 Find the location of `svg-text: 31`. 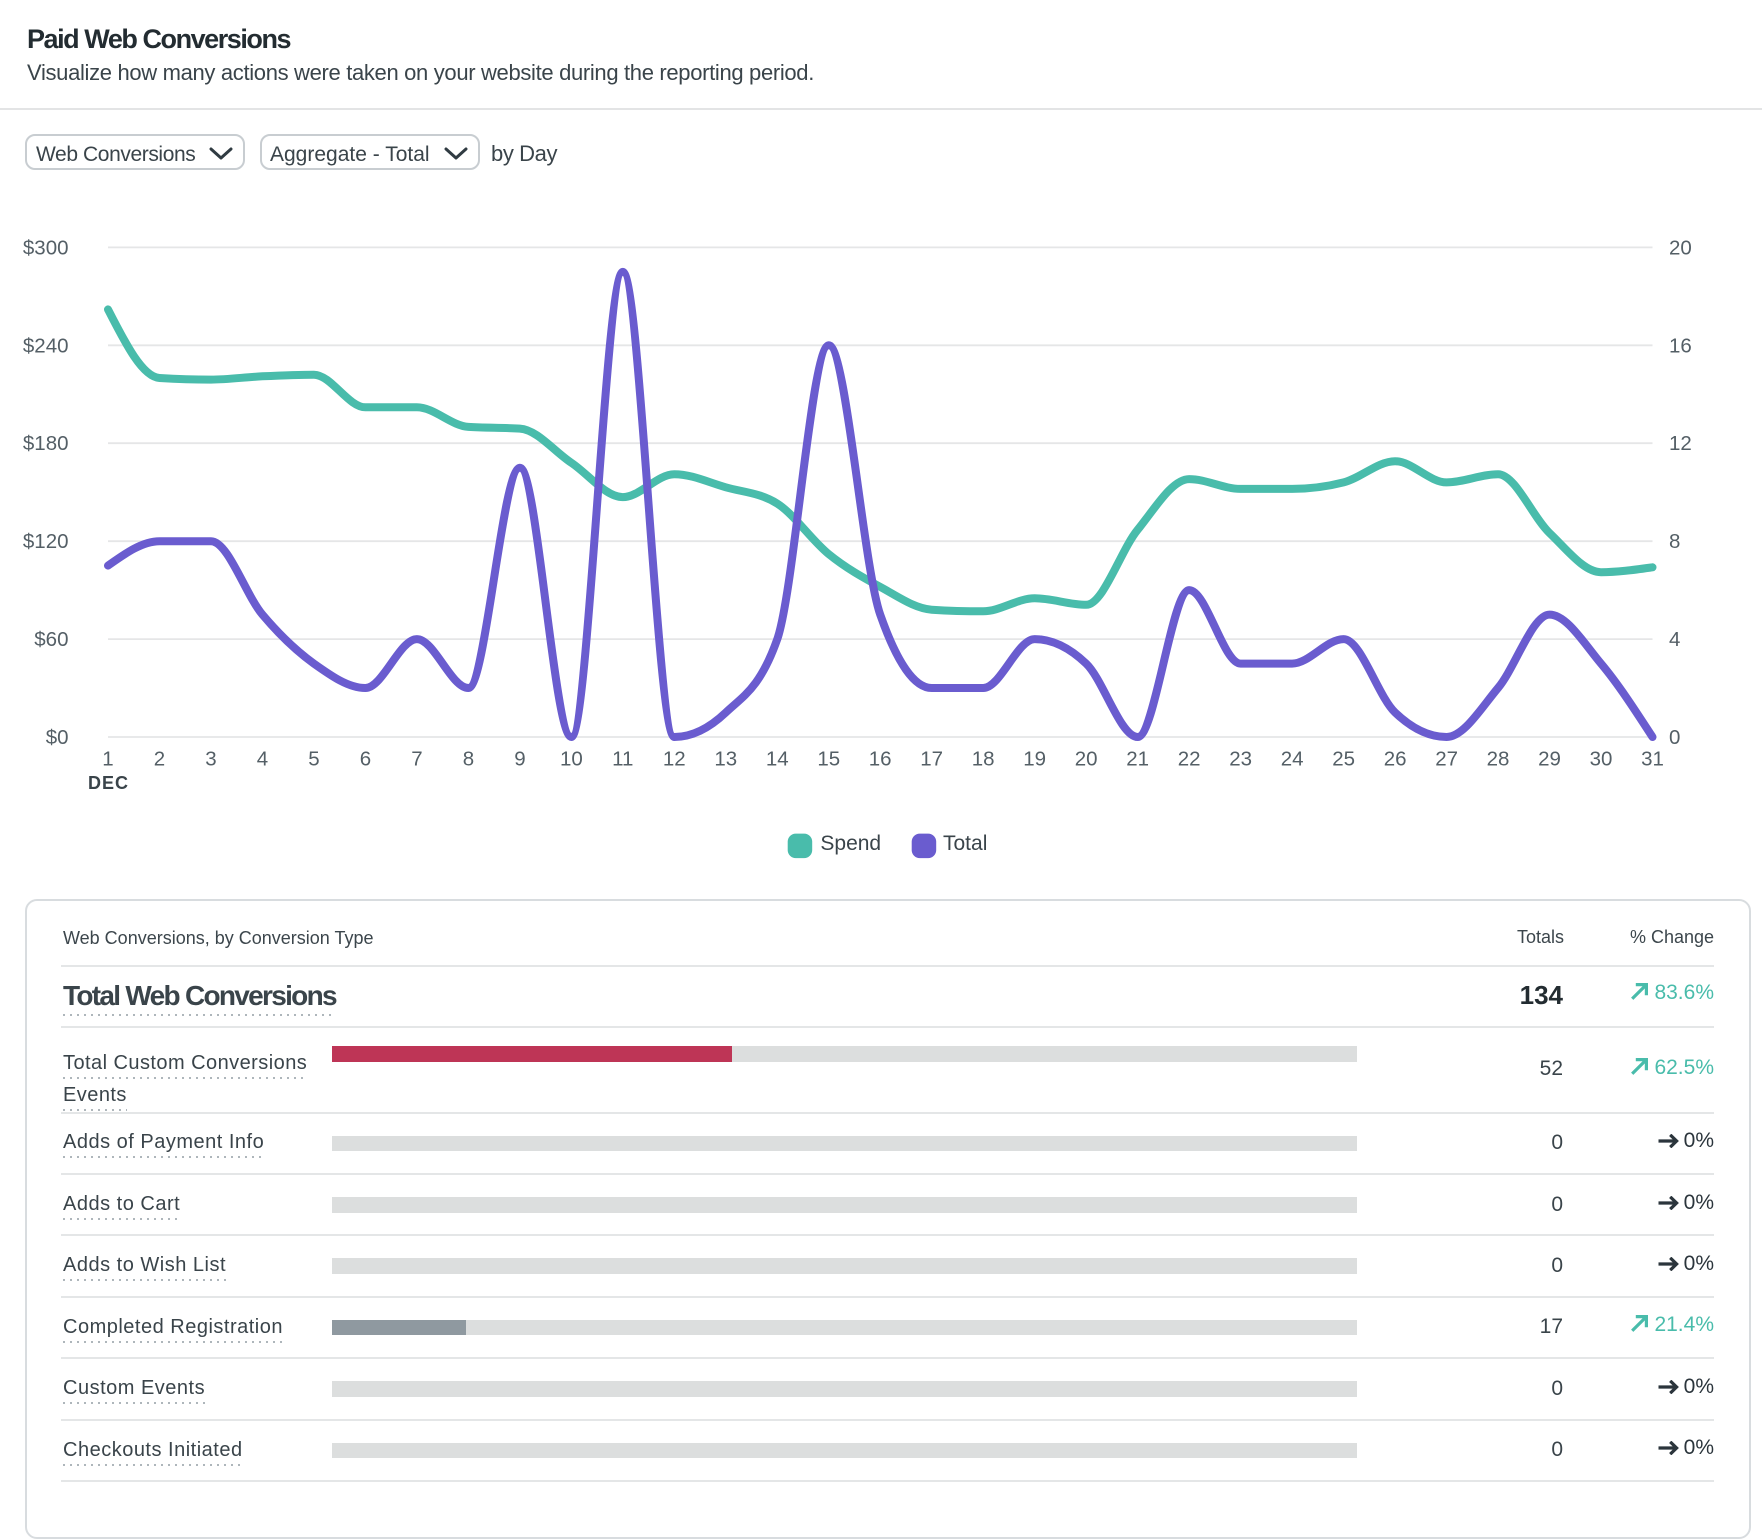

svg-text: 31 is located at coordinates (1652, 759).